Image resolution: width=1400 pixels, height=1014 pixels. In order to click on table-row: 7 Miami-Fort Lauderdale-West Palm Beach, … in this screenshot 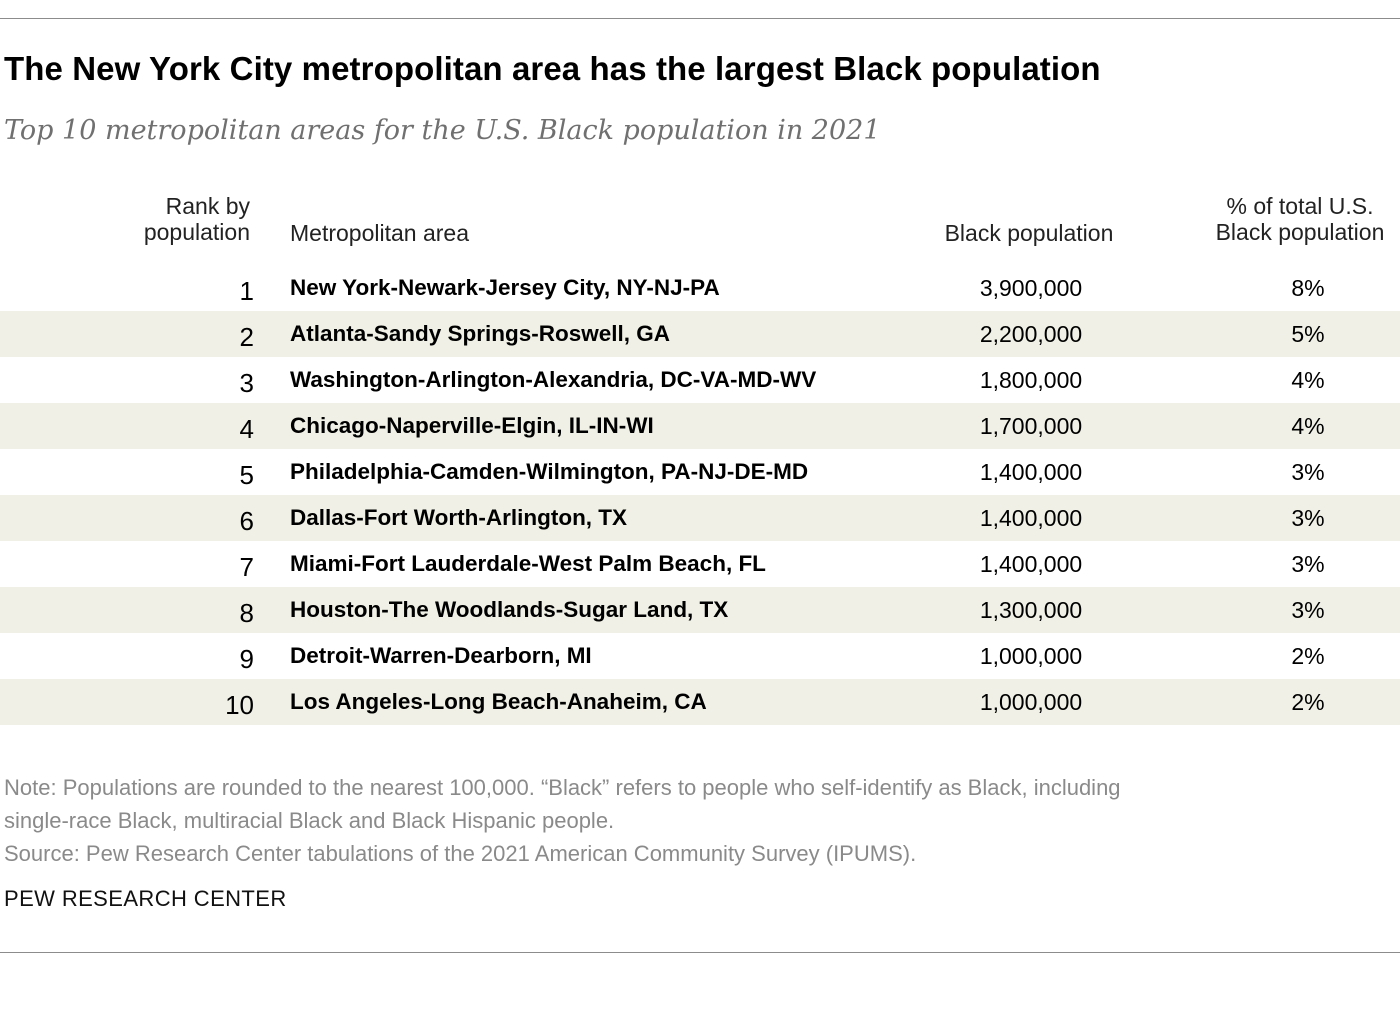, I will do `click(700, 564)`.